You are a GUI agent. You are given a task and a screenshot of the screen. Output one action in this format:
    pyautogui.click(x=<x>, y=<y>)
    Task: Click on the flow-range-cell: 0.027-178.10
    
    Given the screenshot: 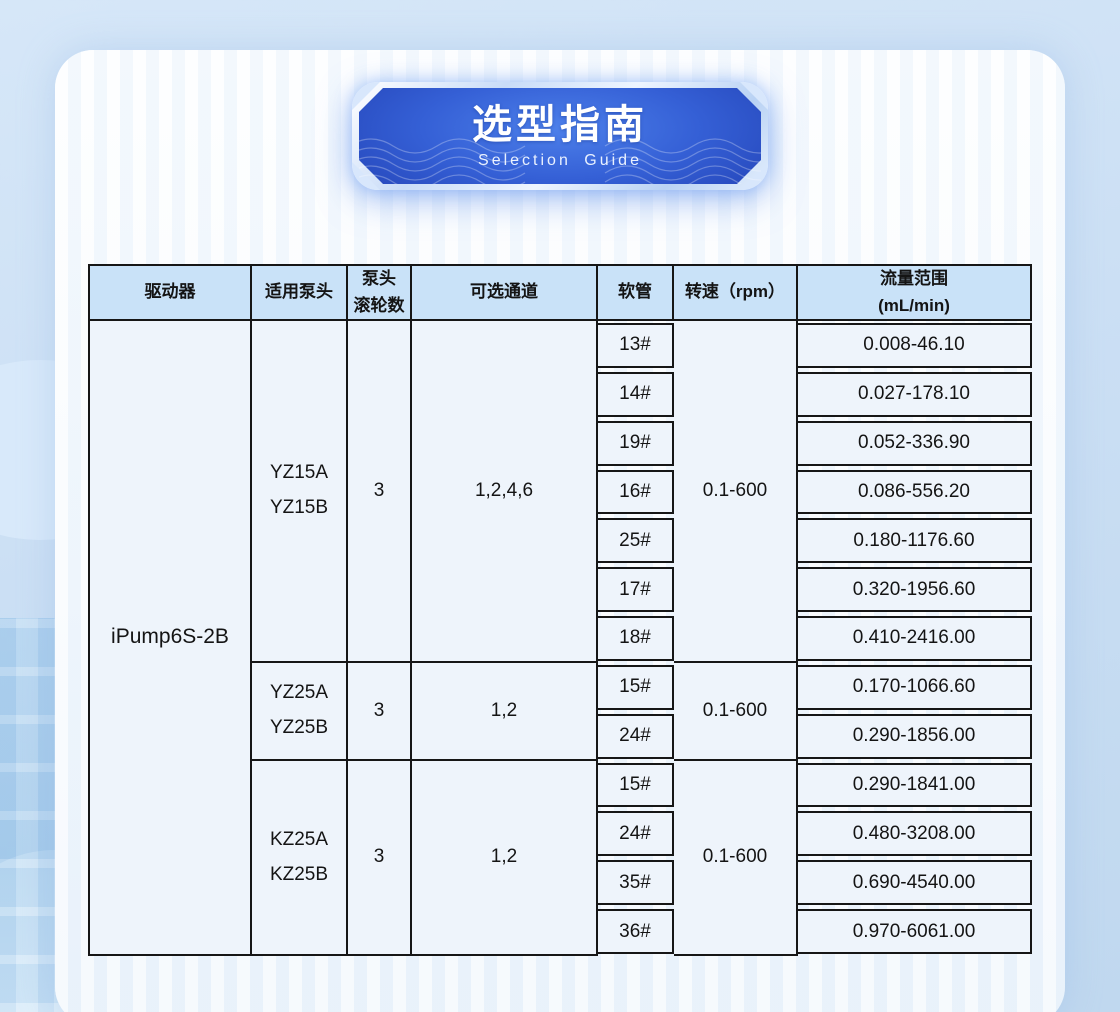 What is the action you would take?
    pyautogui.click(x=914, y=394)
    